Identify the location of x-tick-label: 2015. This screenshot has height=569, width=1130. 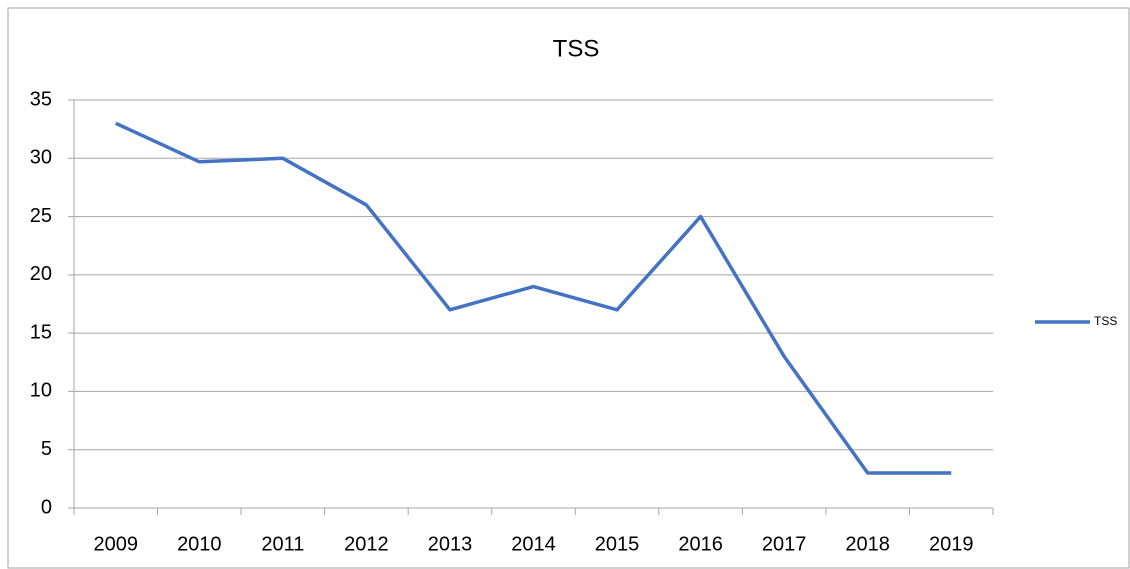
(617, 544).